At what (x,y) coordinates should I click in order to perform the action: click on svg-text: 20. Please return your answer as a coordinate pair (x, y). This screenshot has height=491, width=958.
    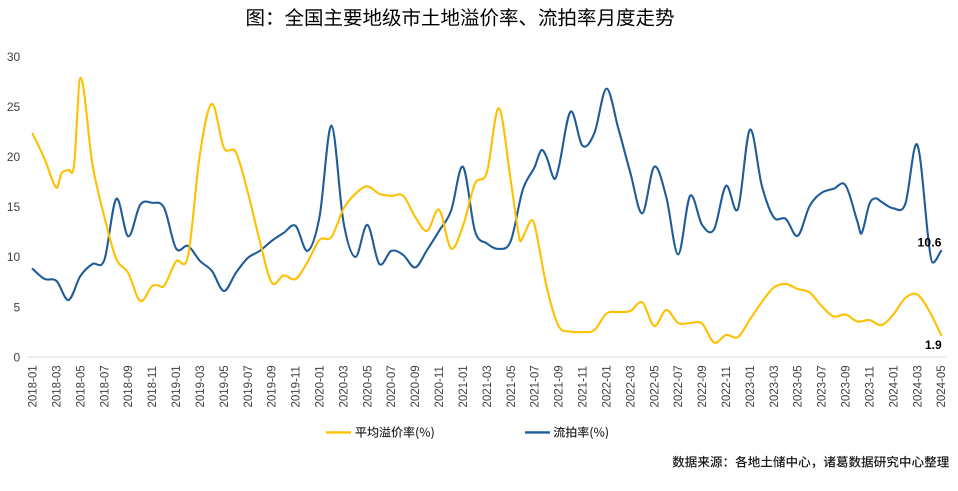
    Looking at the image, I should click on (14, 157).